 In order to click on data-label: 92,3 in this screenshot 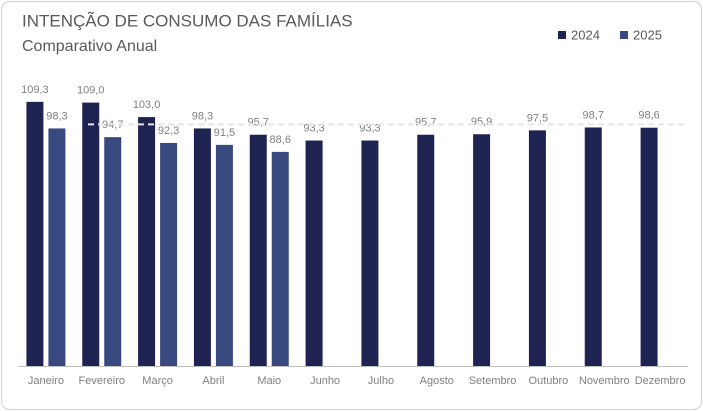, I will do `click(168, 131)`.